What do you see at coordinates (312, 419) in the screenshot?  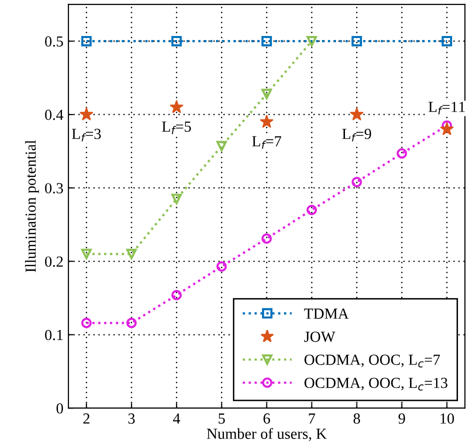 I see `x-tick-label: 7` at bounding box center [312, 419].